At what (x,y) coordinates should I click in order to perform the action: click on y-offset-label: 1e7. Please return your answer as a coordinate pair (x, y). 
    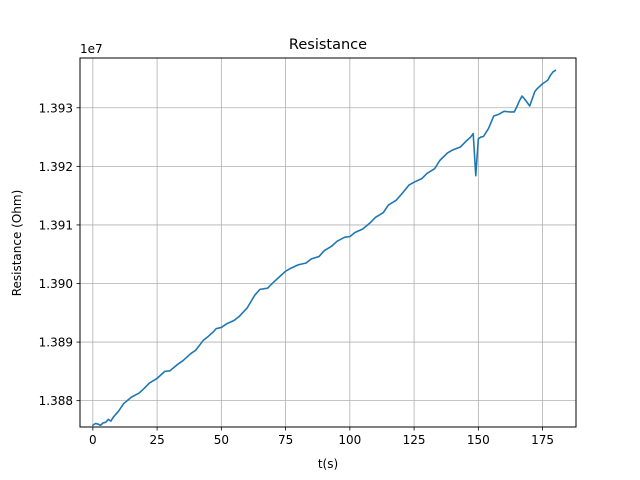
    Looking at the image, I should click on (91, 49).